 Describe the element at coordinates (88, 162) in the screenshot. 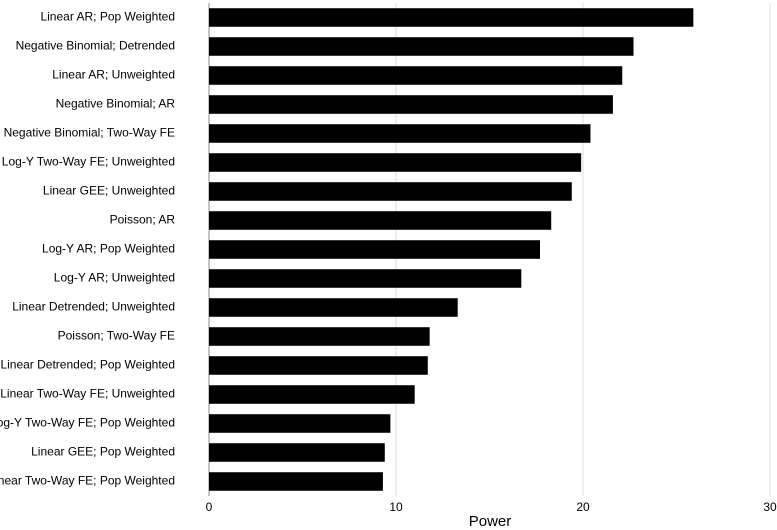

I see `y-tick-label: Log-Y Two-Way FE; Unweighted` at that location.